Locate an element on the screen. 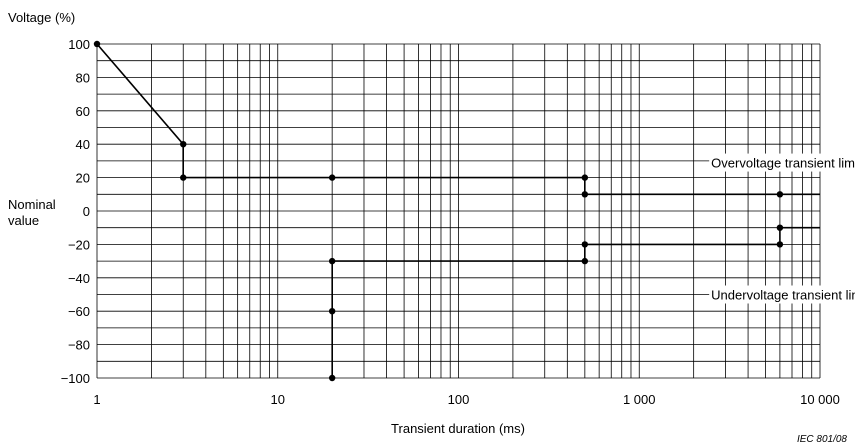 The width and height of the screenshot is (855, 446). undervoltage-annotation: Undervoltage transient limit is located at coordinates (783, 295).